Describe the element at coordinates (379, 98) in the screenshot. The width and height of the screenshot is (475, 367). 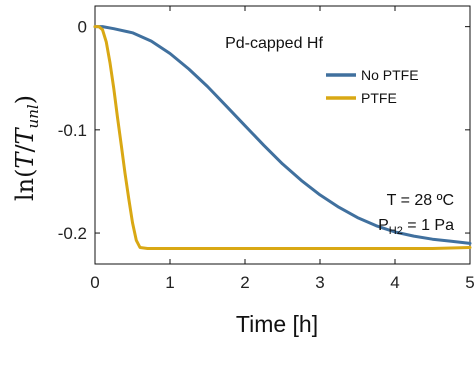
I see `legend-label-ptfe: PTFE` at that location.